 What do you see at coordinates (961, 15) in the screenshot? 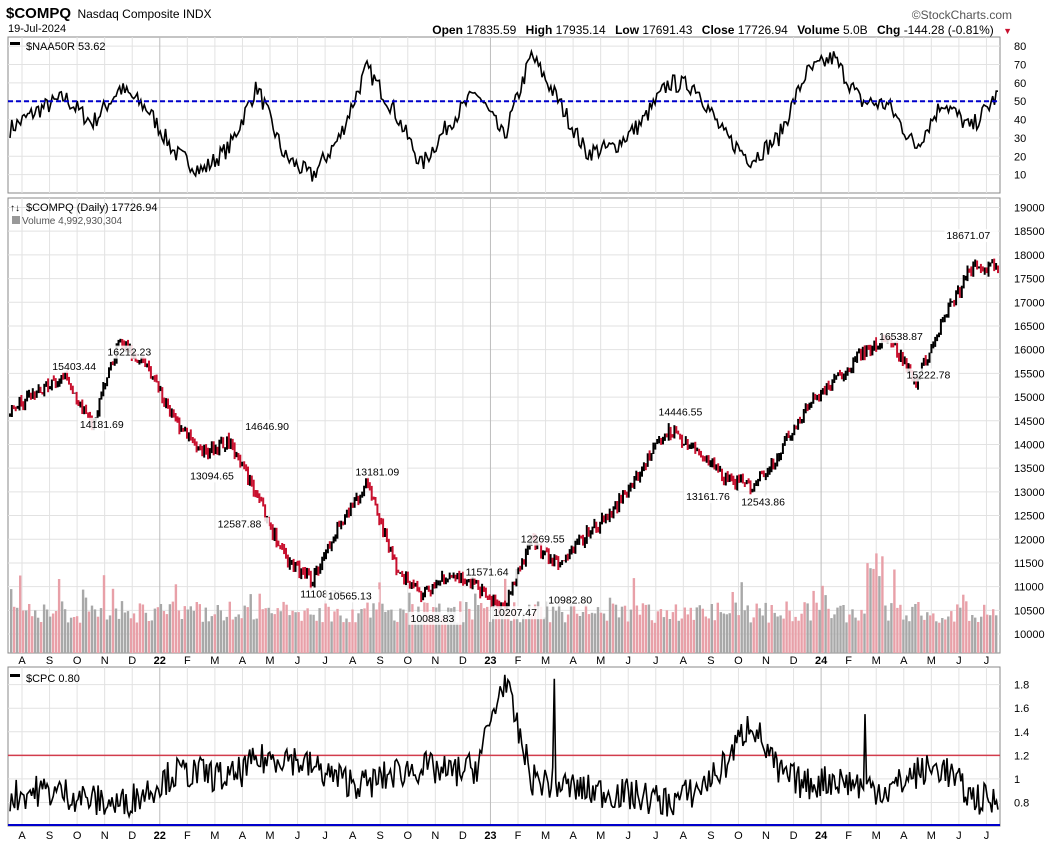
I see `brand-label: ©StockCharts.com` at bounding box center [961, 15].